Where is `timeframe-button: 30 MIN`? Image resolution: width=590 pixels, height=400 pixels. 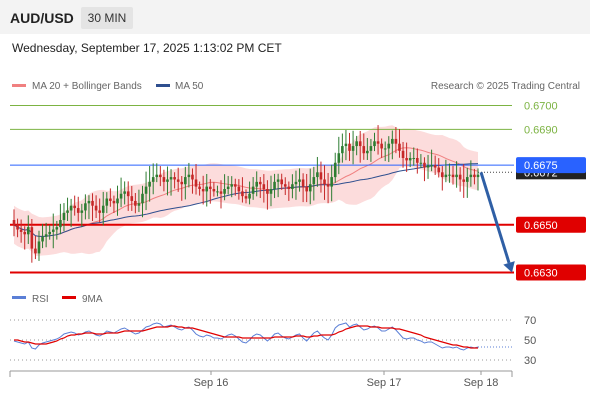 timeframe-button: 30 MIN is located at coordinates (107, 18).